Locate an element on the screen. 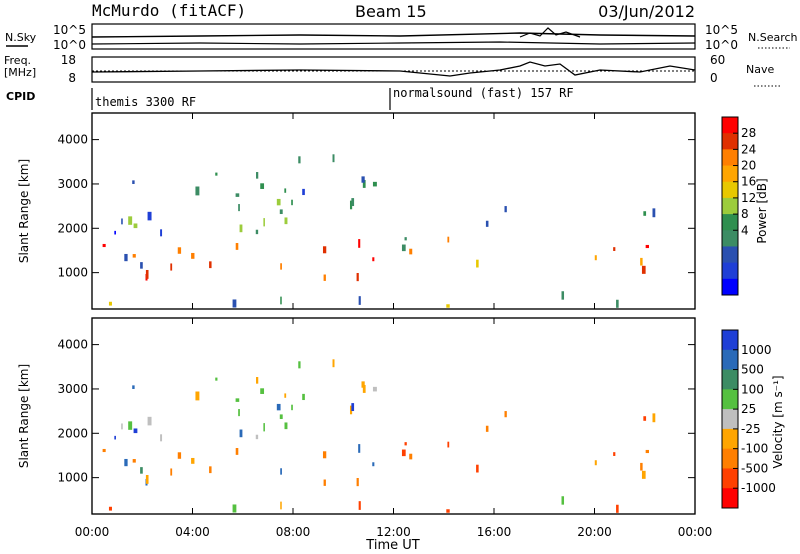  colorbar-tick-label: -100 is located at coordinates (754, 449).